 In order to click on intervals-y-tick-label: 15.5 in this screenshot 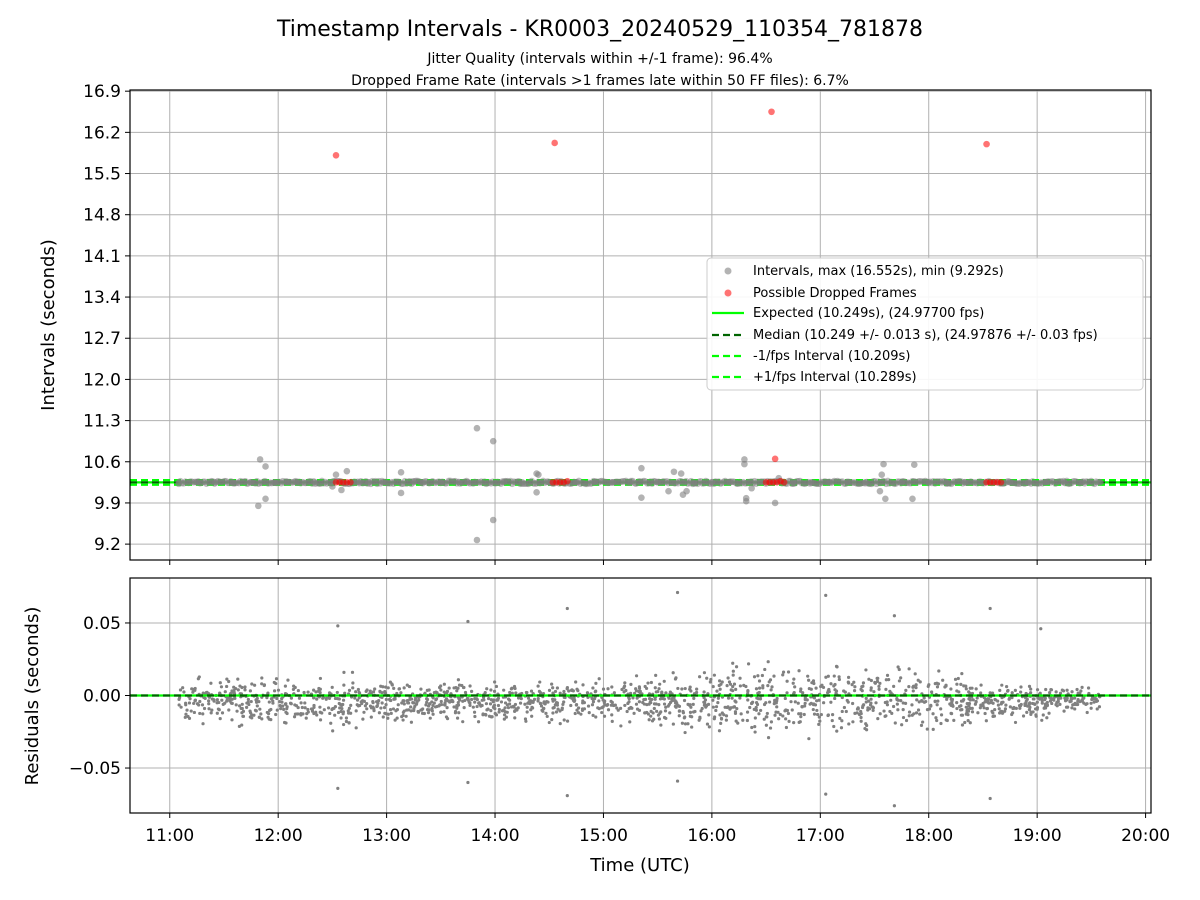, I will do `click(102, 175)`.